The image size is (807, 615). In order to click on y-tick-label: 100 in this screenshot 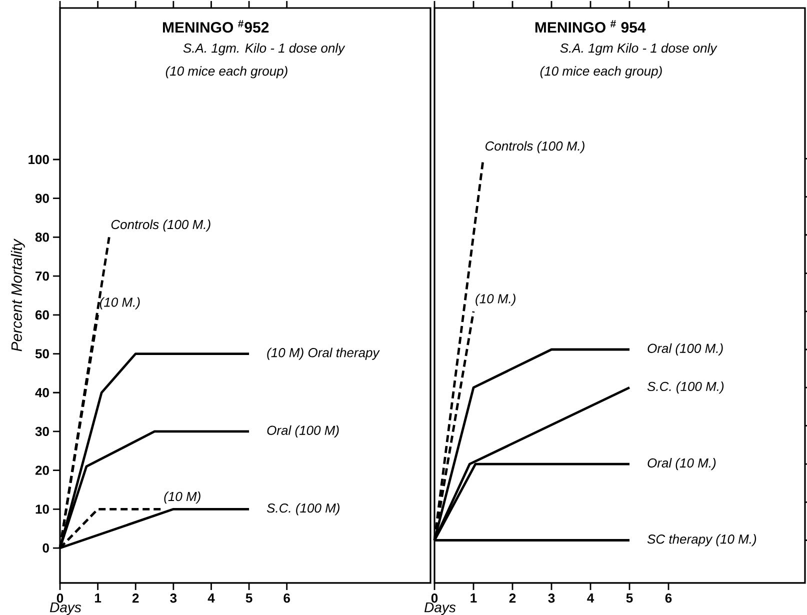, I will do `click(38, 159)`.